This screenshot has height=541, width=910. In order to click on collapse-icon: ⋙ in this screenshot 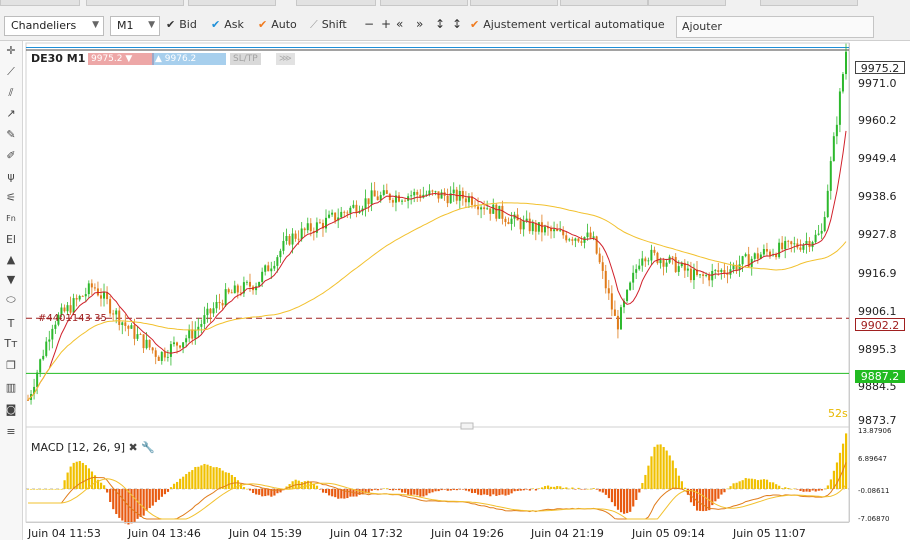, I will do `click(285, 59)`.